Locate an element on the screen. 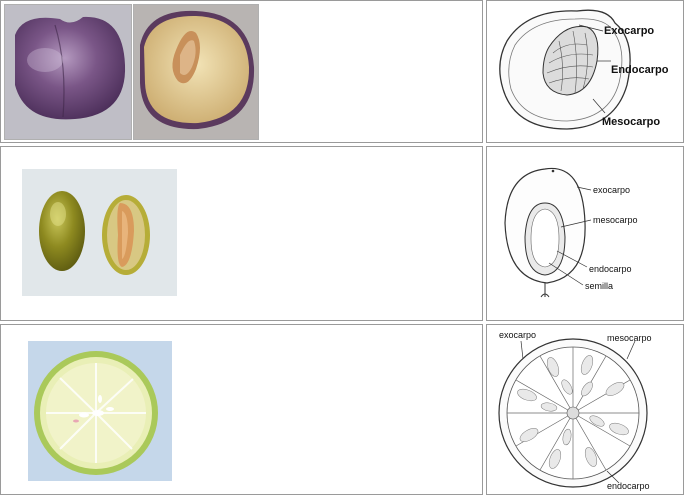 The width and height of the screenshot is (684, 495). olive-photo-frame is located at coordinates (99, 232).